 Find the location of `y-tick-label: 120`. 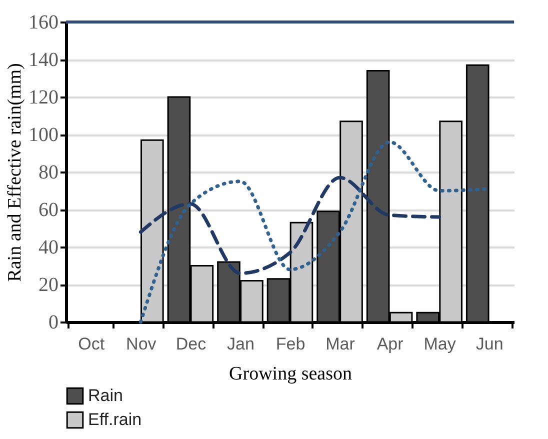

y-tick-label: 120 is located at coordinates (43, 97).